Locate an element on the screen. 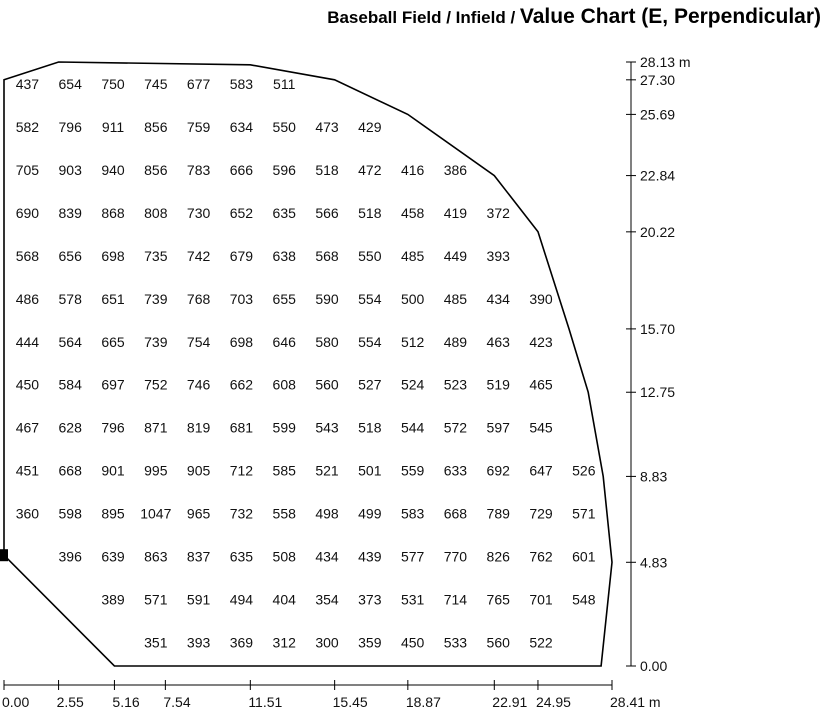  value-cell: 390 is located at coordinates (541, 299).